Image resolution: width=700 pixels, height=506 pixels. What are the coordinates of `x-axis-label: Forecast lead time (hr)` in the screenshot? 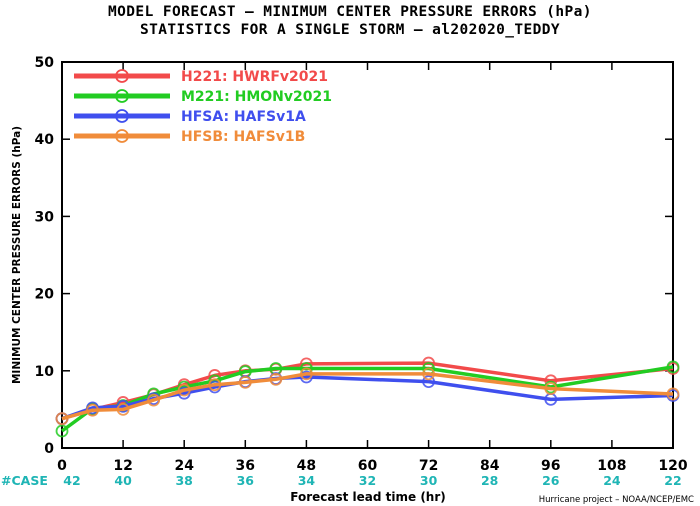 It's located at (368, 497).